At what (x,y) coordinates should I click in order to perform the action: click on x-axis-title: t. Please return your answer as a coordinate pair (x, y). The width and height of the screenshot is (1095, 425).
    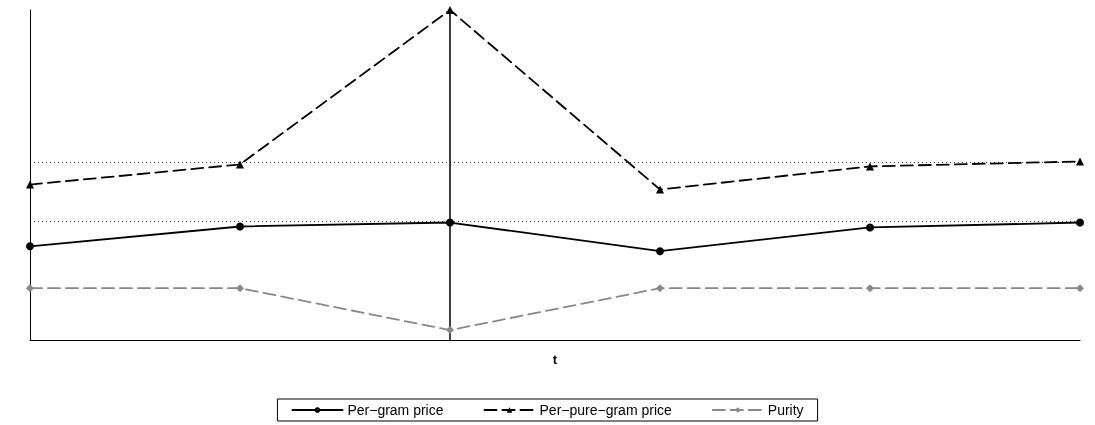
    Looking at the image, I should click on (555, 359).